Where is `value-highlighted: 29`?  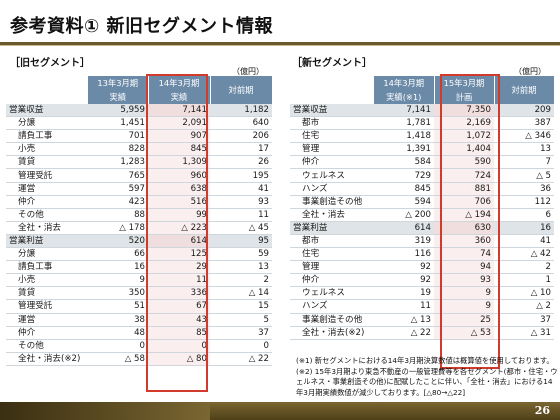
value-highlighted: 29 is located at coordinates (179, 267).